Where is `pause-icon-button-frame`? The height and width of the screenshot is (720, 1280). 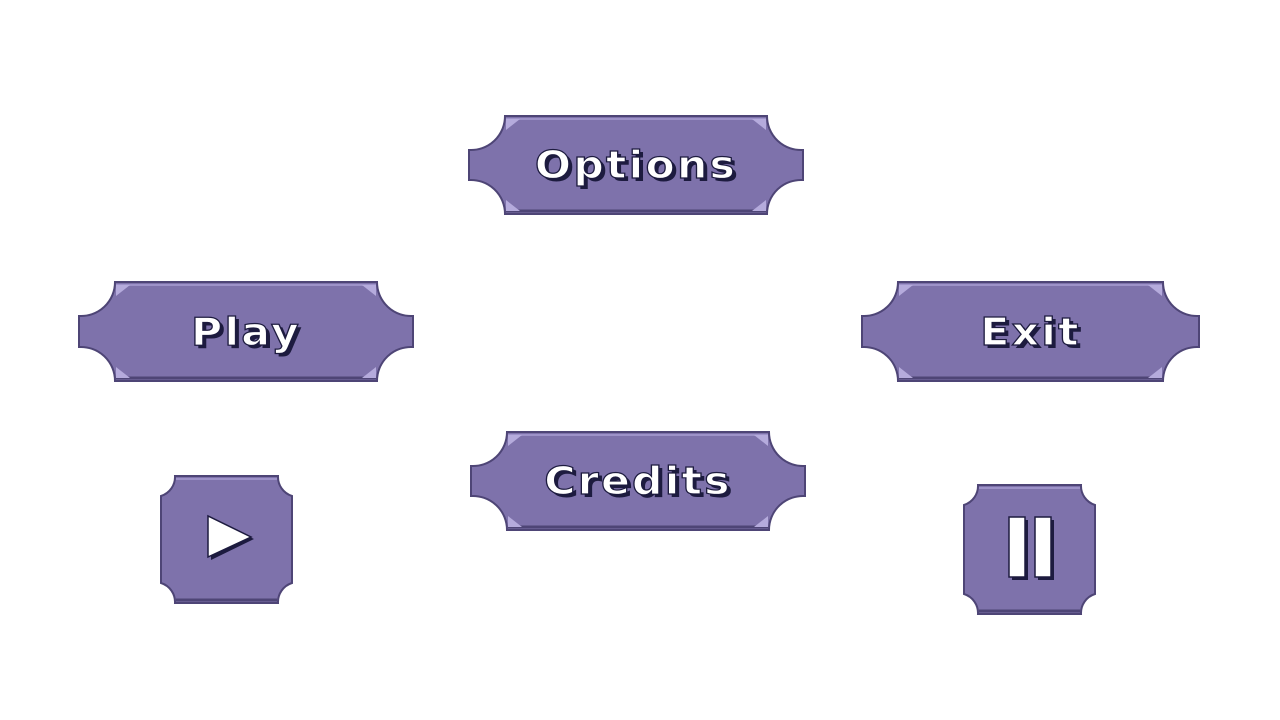 pause-icon-button-frame is located at coordinates (1029, 549).